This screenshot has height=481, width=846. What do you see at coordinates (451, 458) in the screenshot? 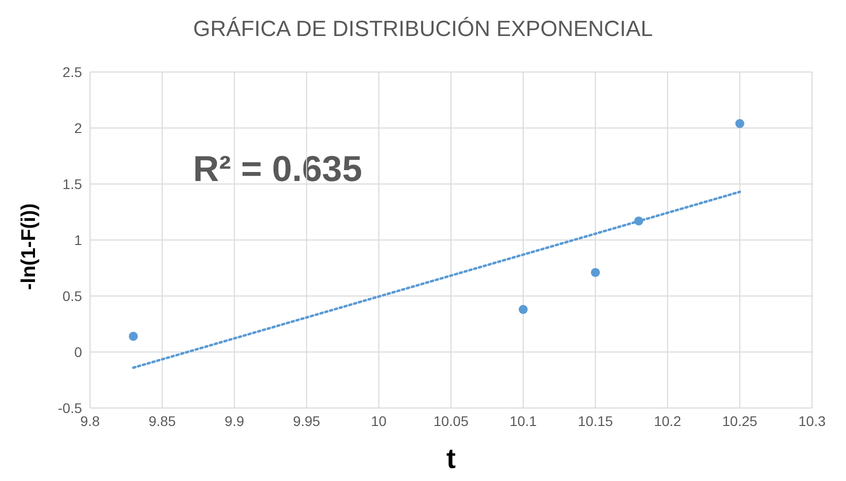
I see `x-axis-title: t` at bounding box center [451, 458].